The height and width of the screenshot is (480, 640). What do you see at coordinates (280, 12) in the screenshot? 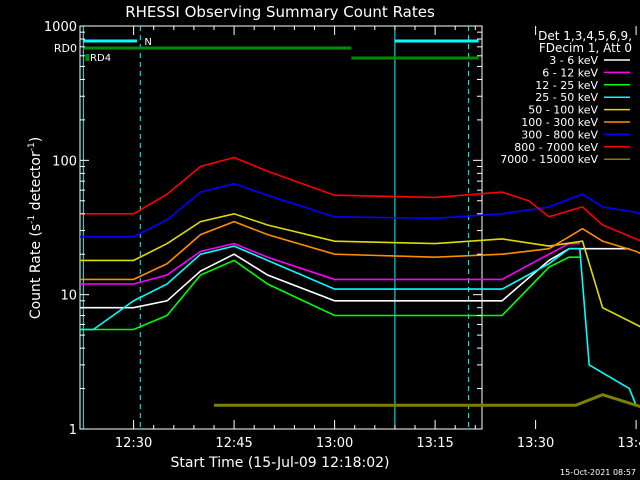
I see `chart-title: RHESSI Observing Summary Count Rates` at bounding box center [280, 12].